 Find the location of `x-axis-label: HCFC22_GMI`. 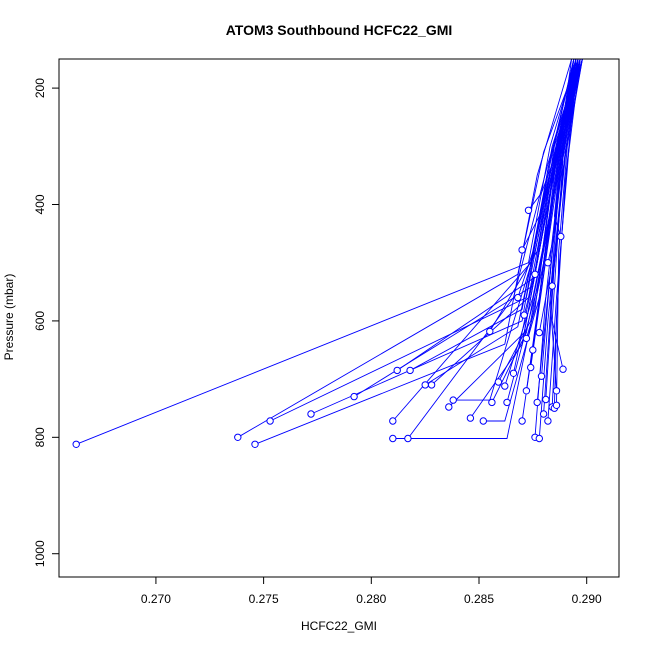

x-axis-label: HCFC22_GMI is located at coordinates (339, 626).